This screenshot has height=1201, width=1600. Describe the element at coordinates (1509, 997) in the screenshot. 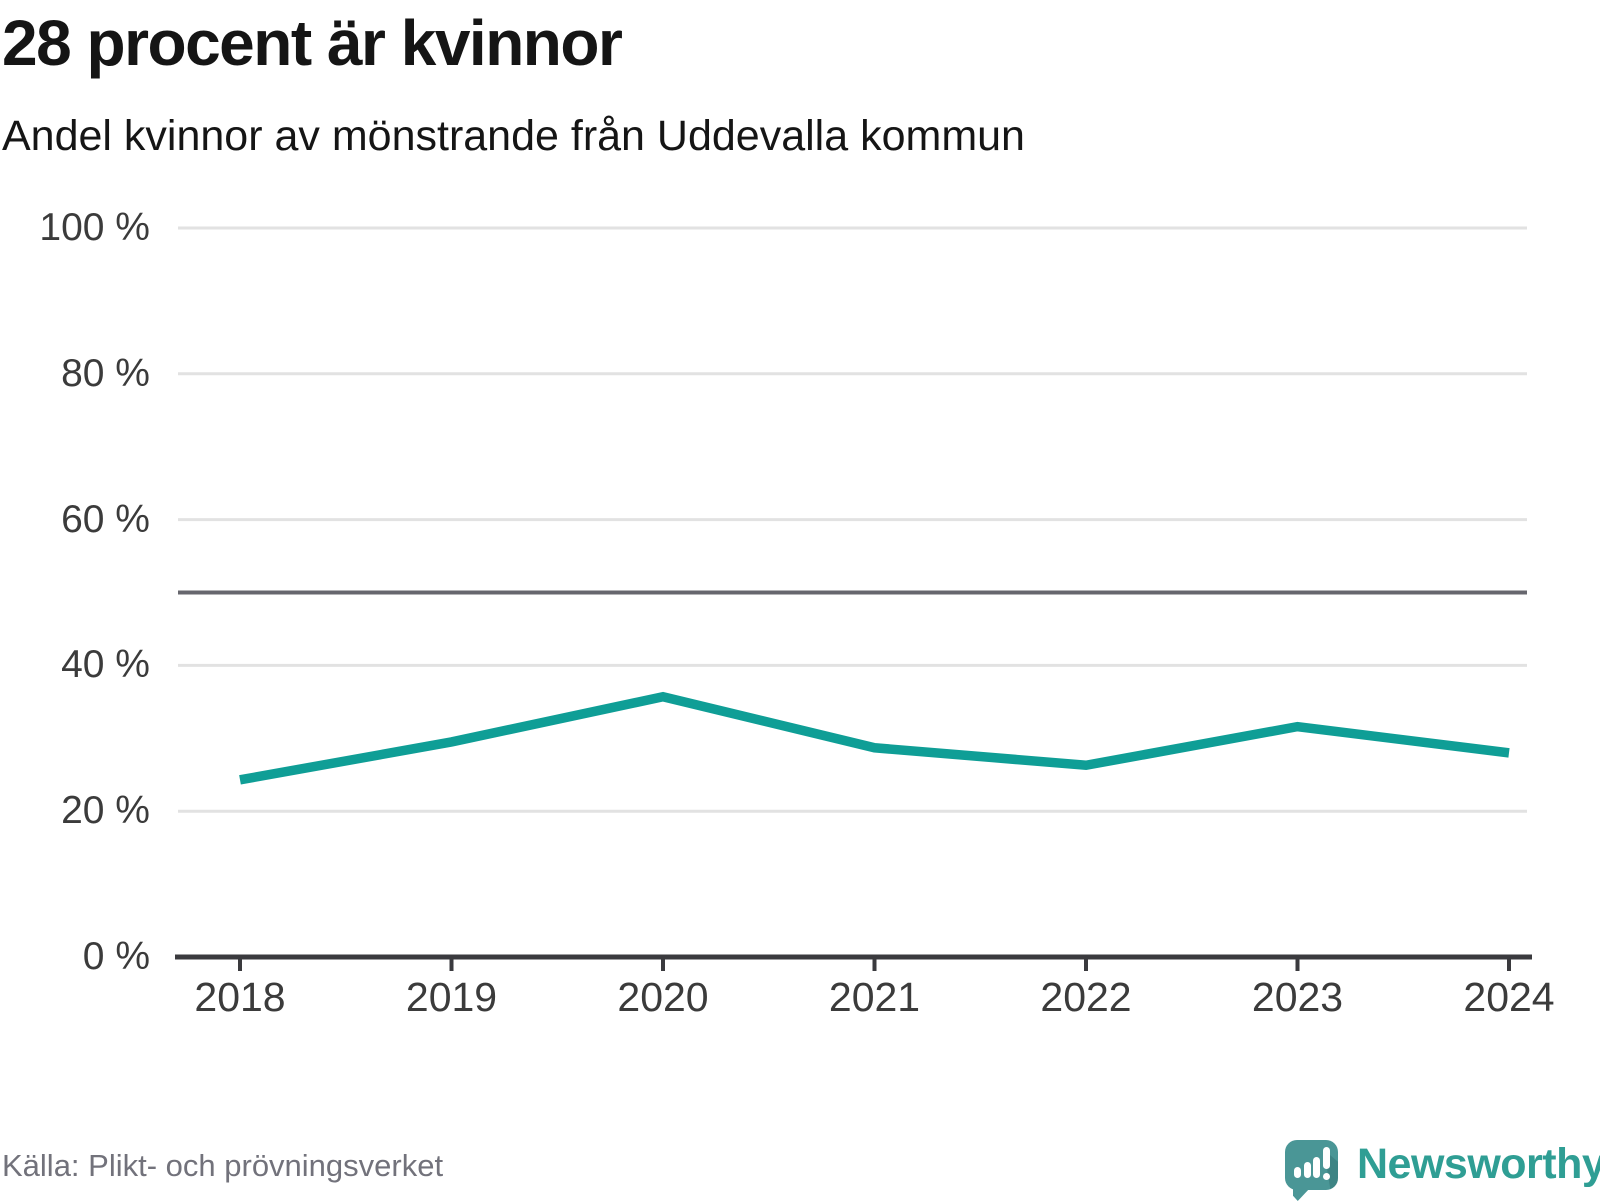

I see `x-axis-label-2024: 2024` at that location.